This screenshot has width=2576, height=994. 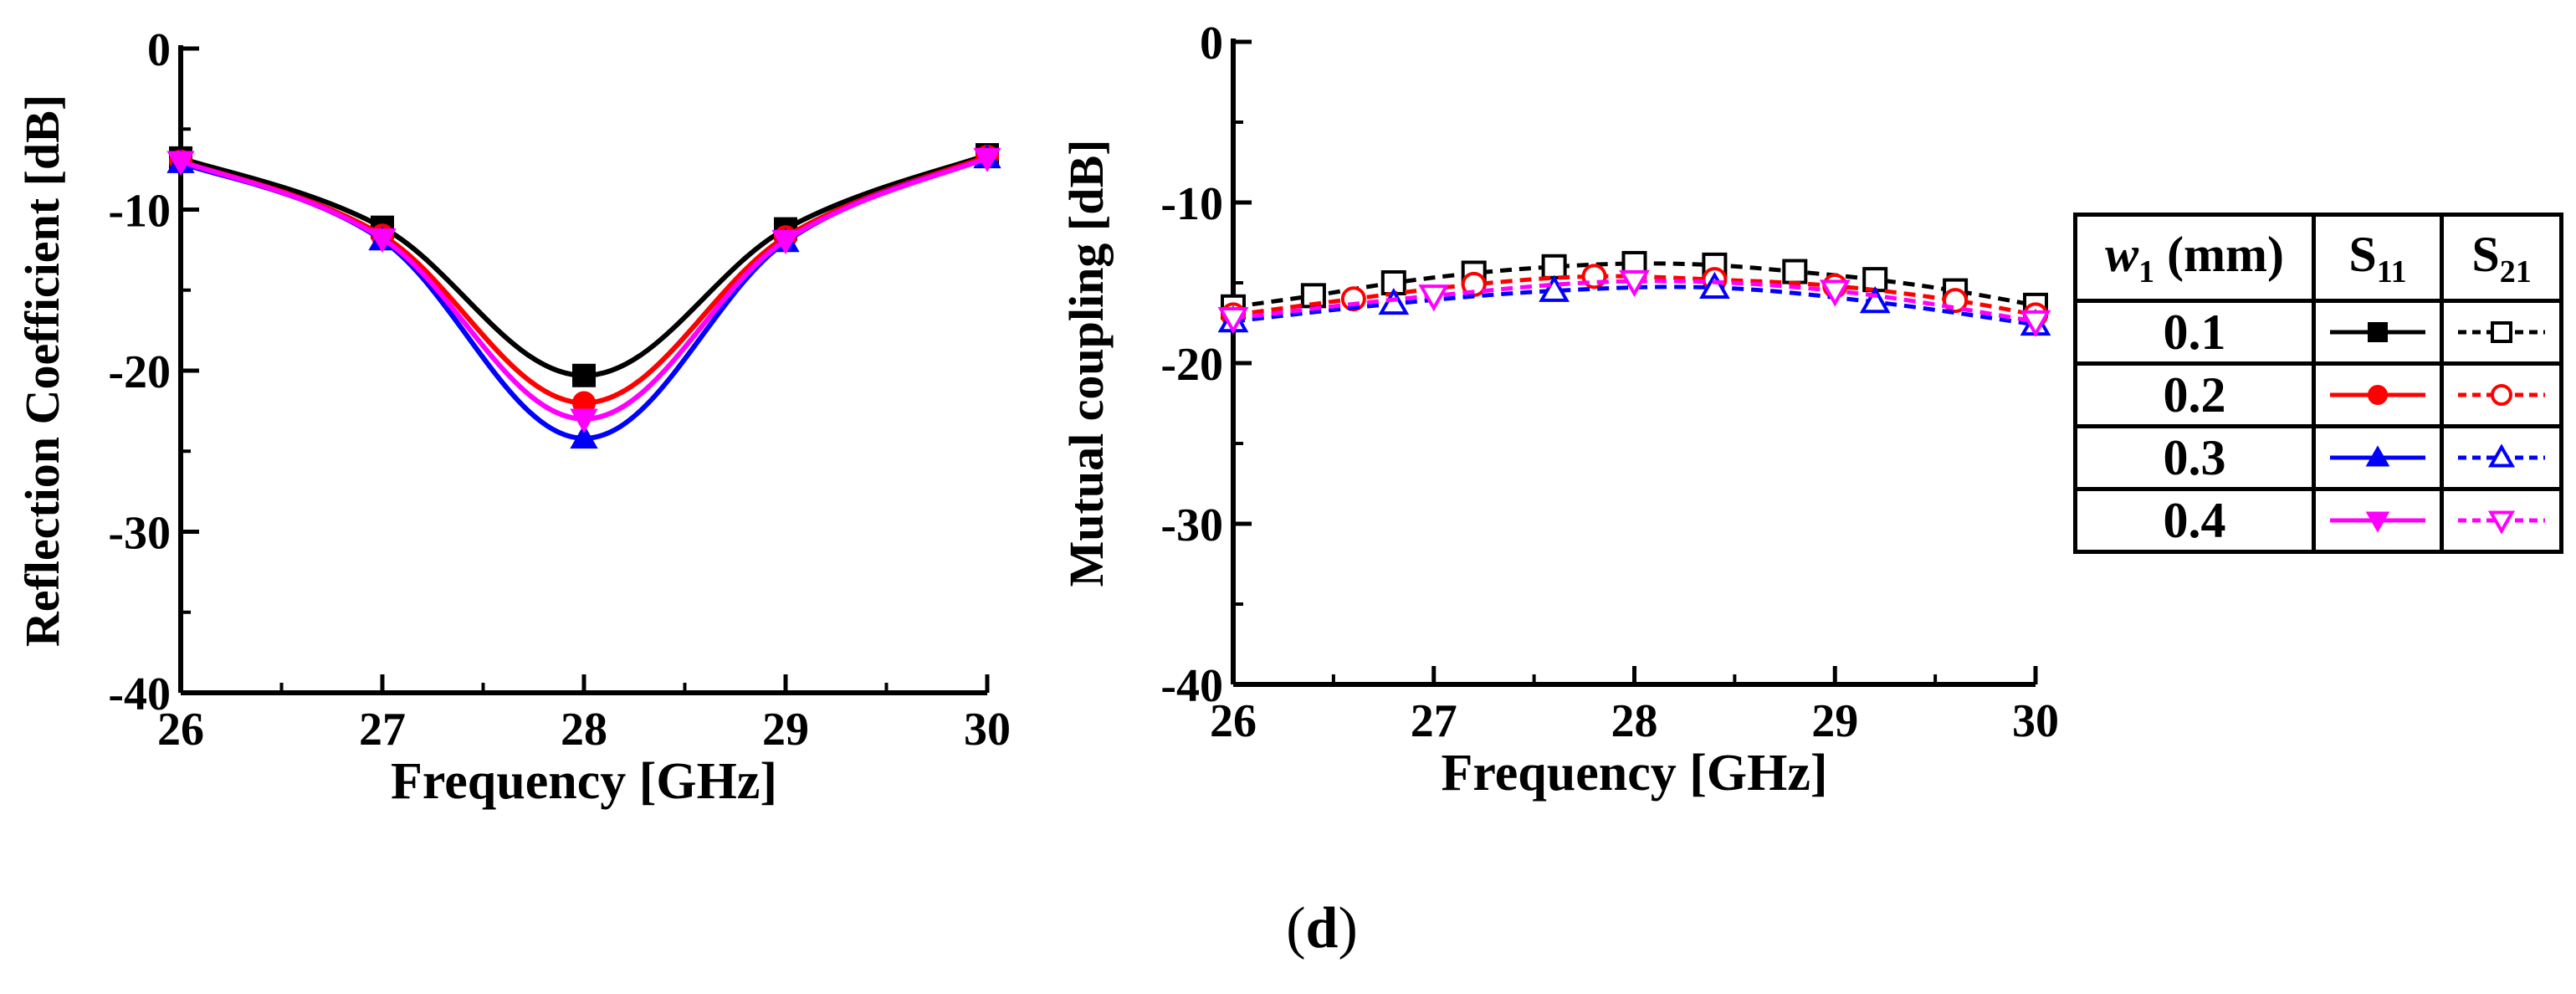 I want to click on series-line-0.4, so click(x=1634, y=302).